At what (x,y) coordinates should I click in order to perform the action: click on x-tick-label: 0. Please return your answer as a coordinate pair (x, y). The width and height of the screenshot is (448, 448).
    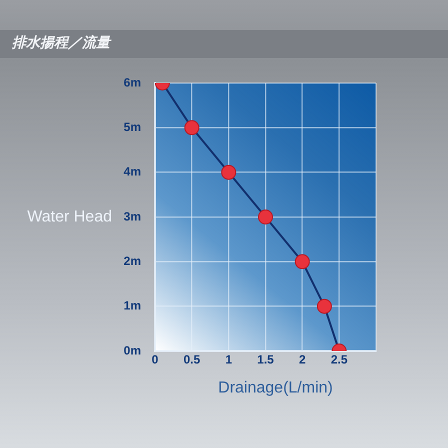
    Looking at the image, I should click on (155, 359).